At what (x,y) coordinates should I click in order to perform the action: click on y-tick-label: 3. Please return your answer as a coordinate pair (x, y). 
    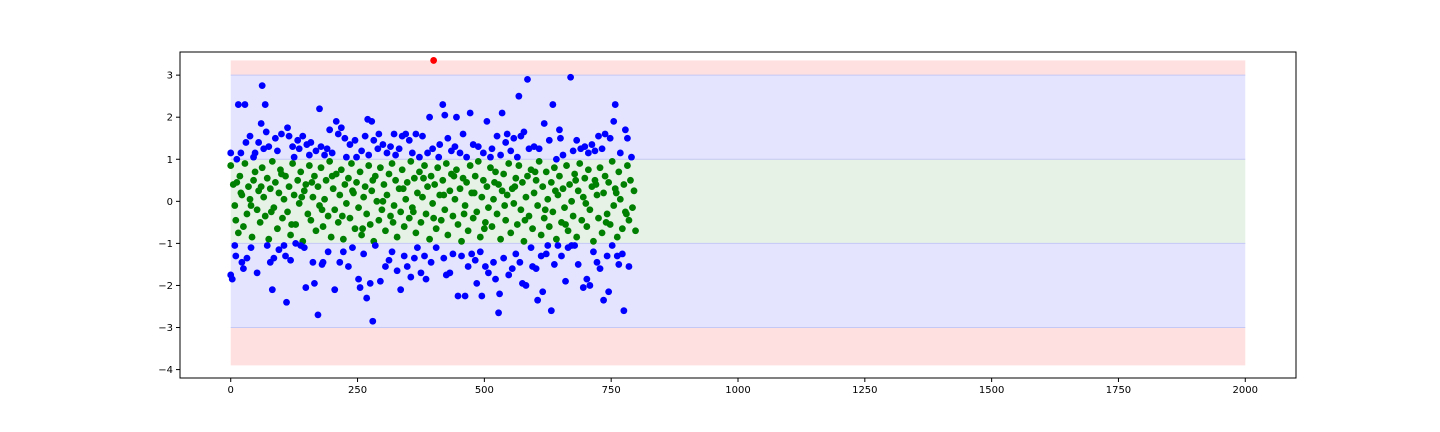
    Looking at the image, I should click on (170, 76).